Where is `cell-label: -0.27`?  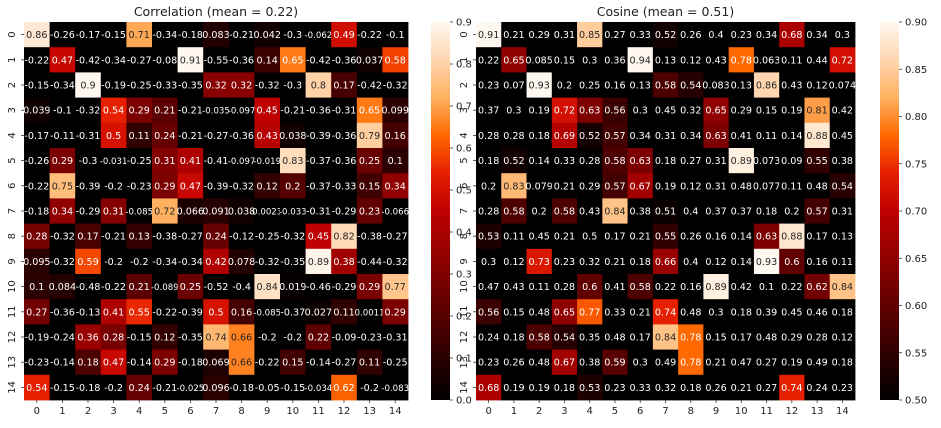
cell-label: -0.27 is located at coordinates (216, 136).